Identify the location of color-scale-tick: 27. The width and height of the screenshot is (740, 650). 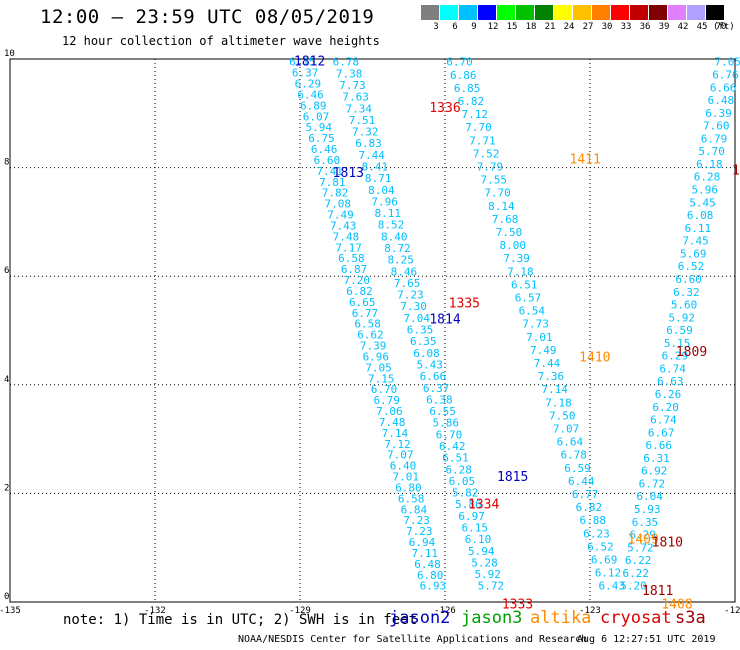
(588, 27).